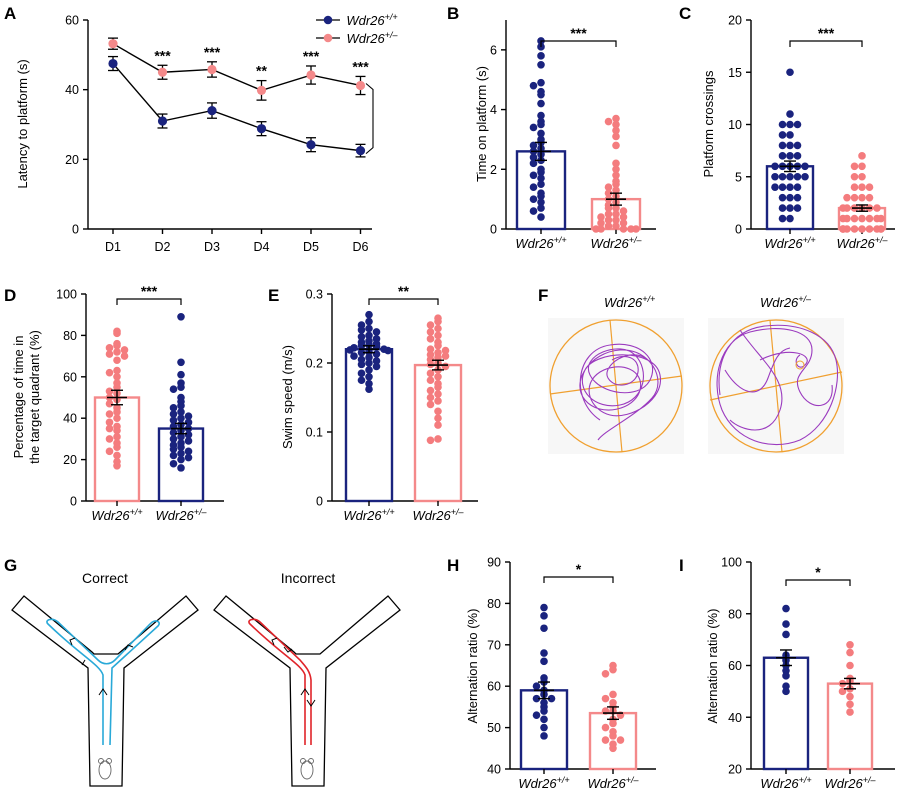 This screenshot has width=900, height=804. What do you see at coordinates (311, 247) in the screenshot?
I see `x-tick-label-a: D5` at bounding box center [311, 247].